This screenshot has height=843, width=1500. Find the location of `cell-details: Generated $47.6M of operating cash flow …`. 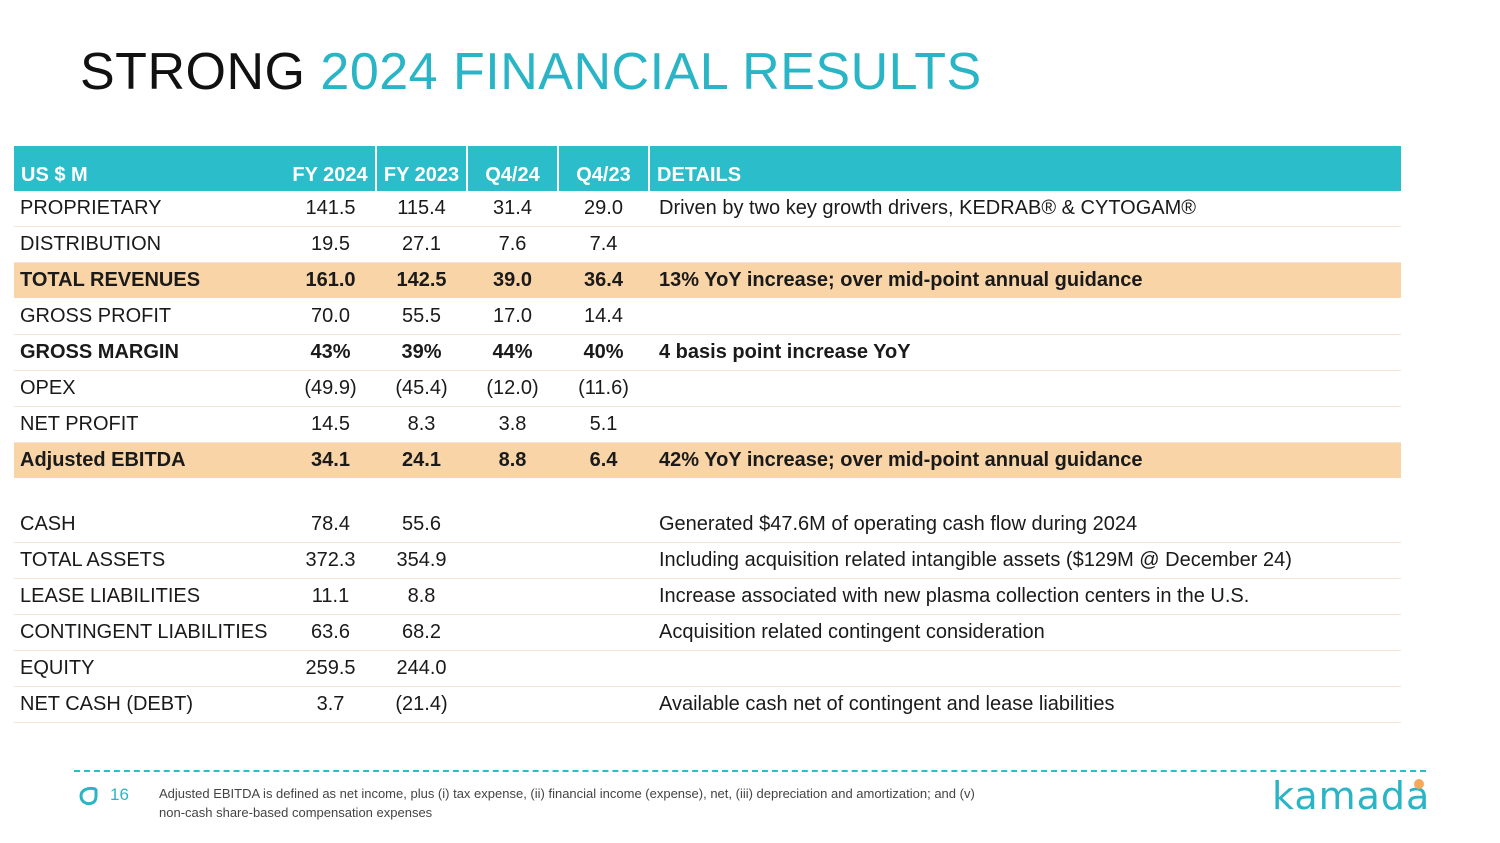

cell-details: Generated $47.6M of operating cash flow … is located at coordinates (1025, 525).